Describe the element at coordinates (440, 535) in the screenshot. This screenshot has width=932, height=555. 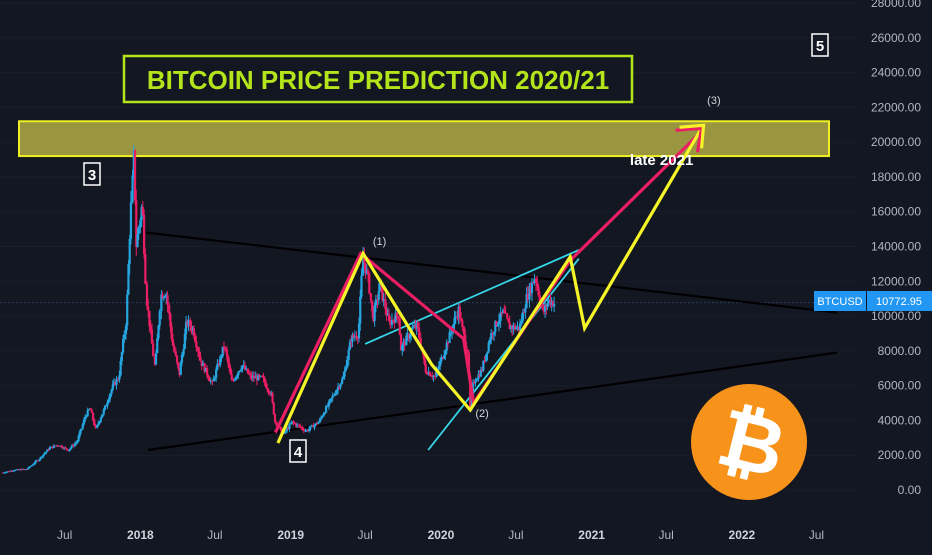
I see `x-axis: Jul 2018 Jul 2019 Jul 2020 Jul 2021 Jul 2022 Jul` at that location.